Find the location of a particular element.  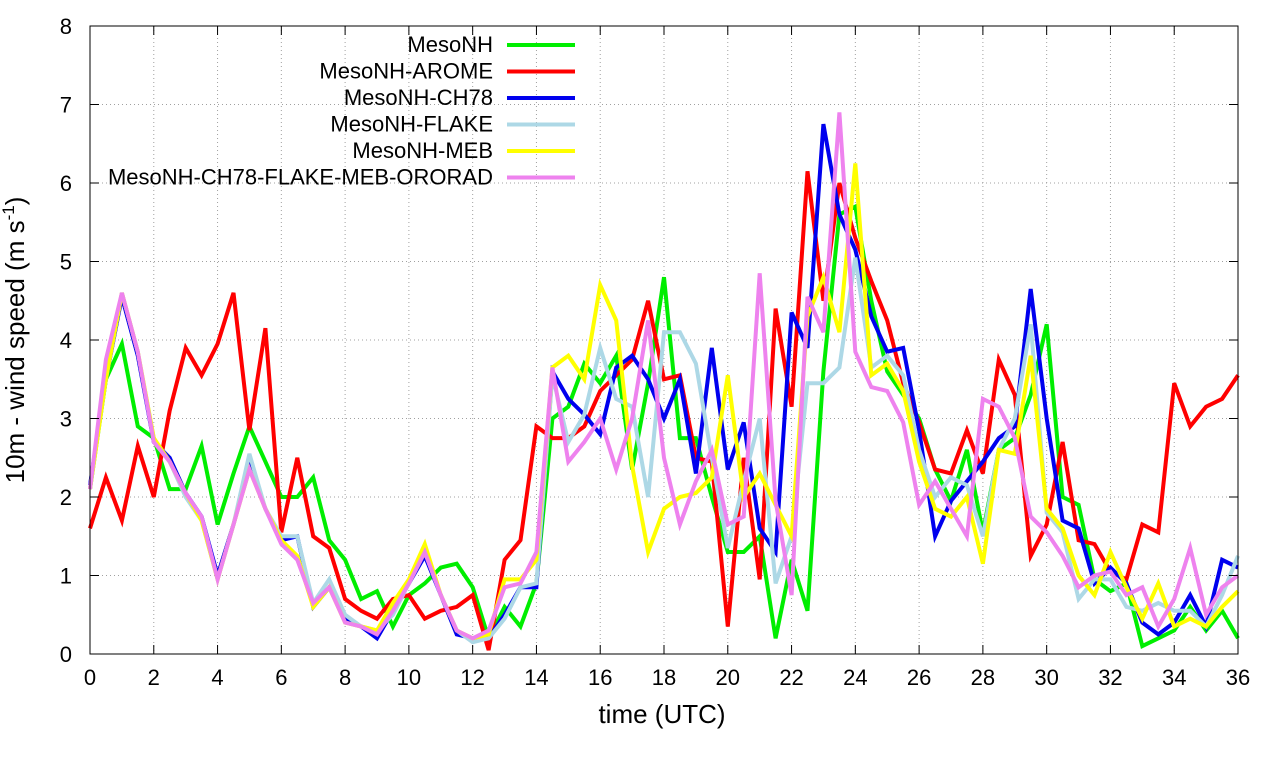

x-tick-label: 2 is located at coordinates (154, 677).